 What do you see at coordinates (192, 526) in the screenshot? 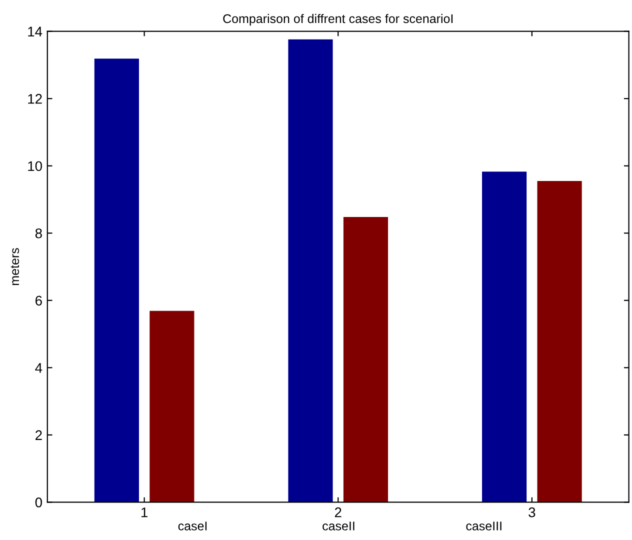
I see `text: caseI` at bounding box center [192, 526].